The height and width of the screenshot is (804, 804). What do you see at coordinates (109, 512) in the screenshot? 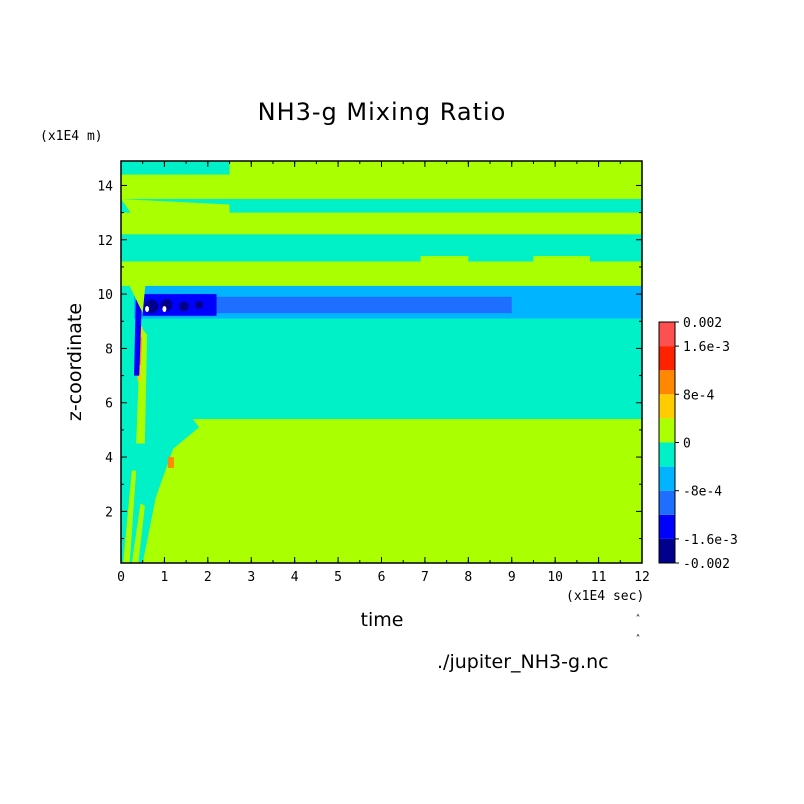
I see `y-tick-label: 2` at bounding box center [109, 512].